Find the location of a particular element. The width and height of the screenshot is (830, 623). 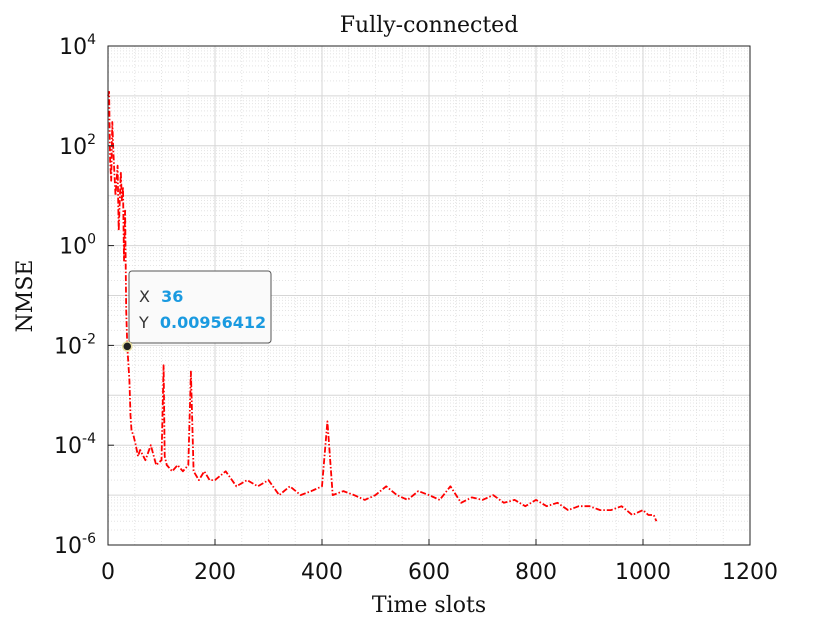

chart-title: Fully-connected is located at coordinates (429, 25).